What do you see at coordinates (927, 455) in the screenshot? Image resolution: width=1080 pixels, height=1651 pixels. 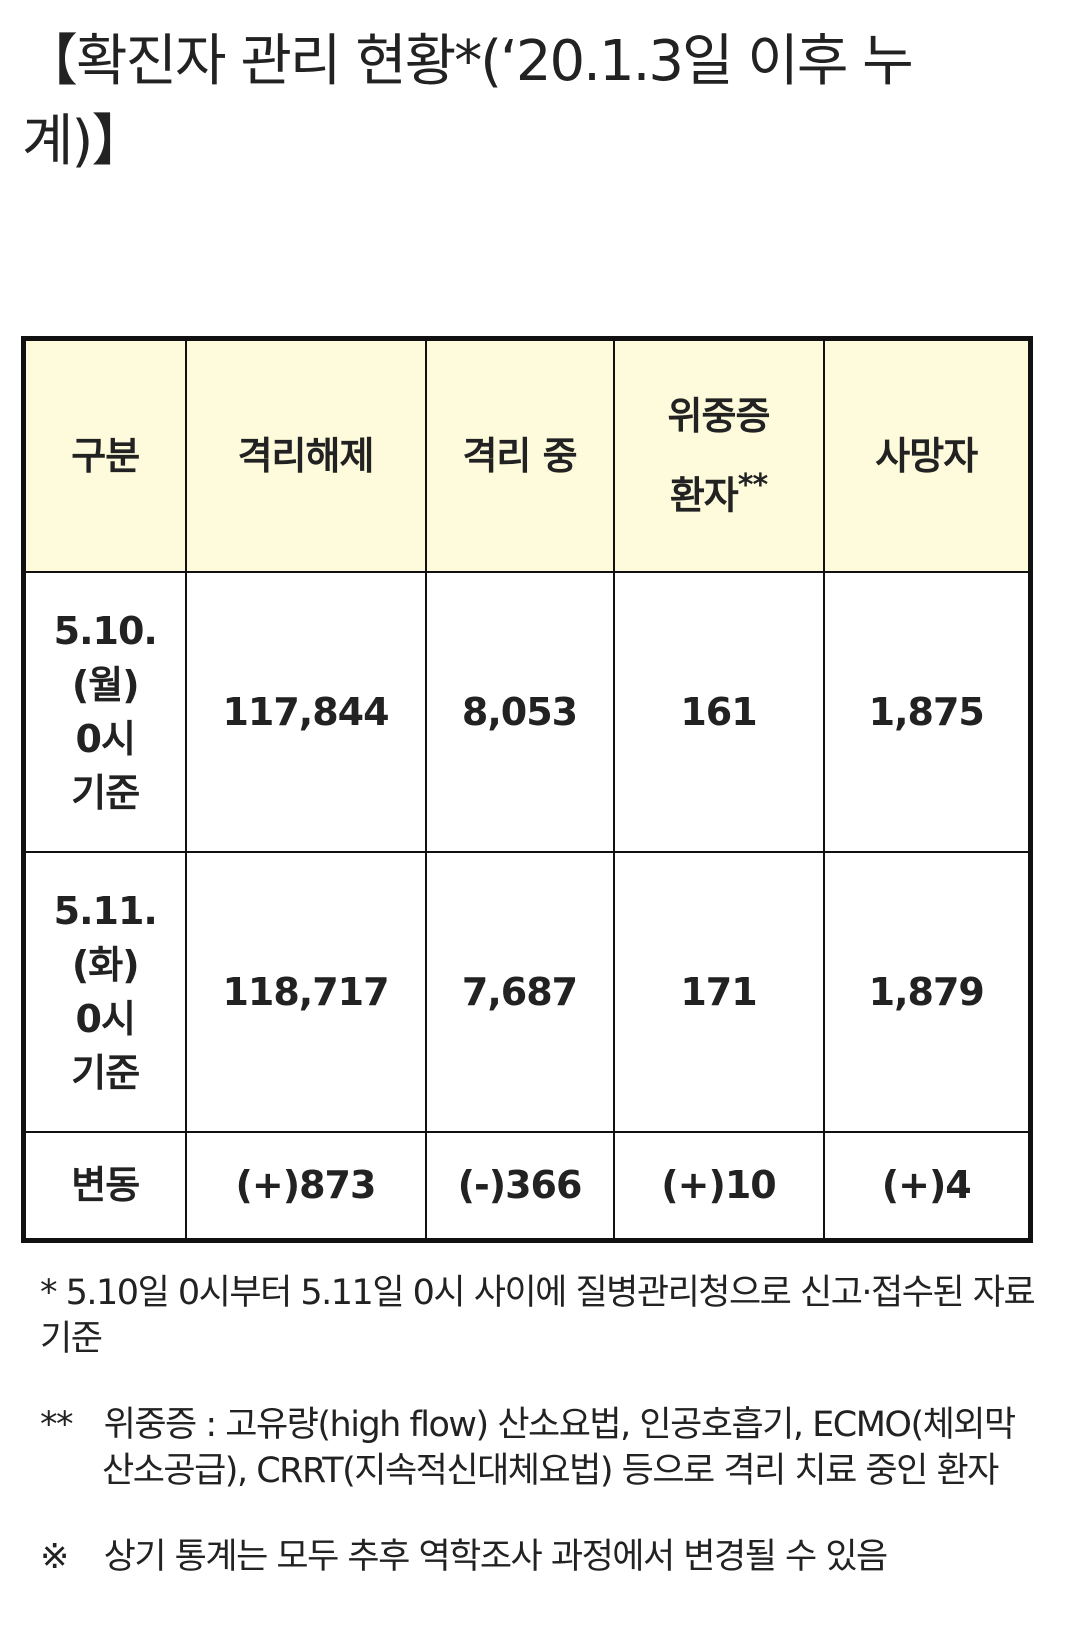 I see `header-cell: 사망자` at bounding box center [927, 455].